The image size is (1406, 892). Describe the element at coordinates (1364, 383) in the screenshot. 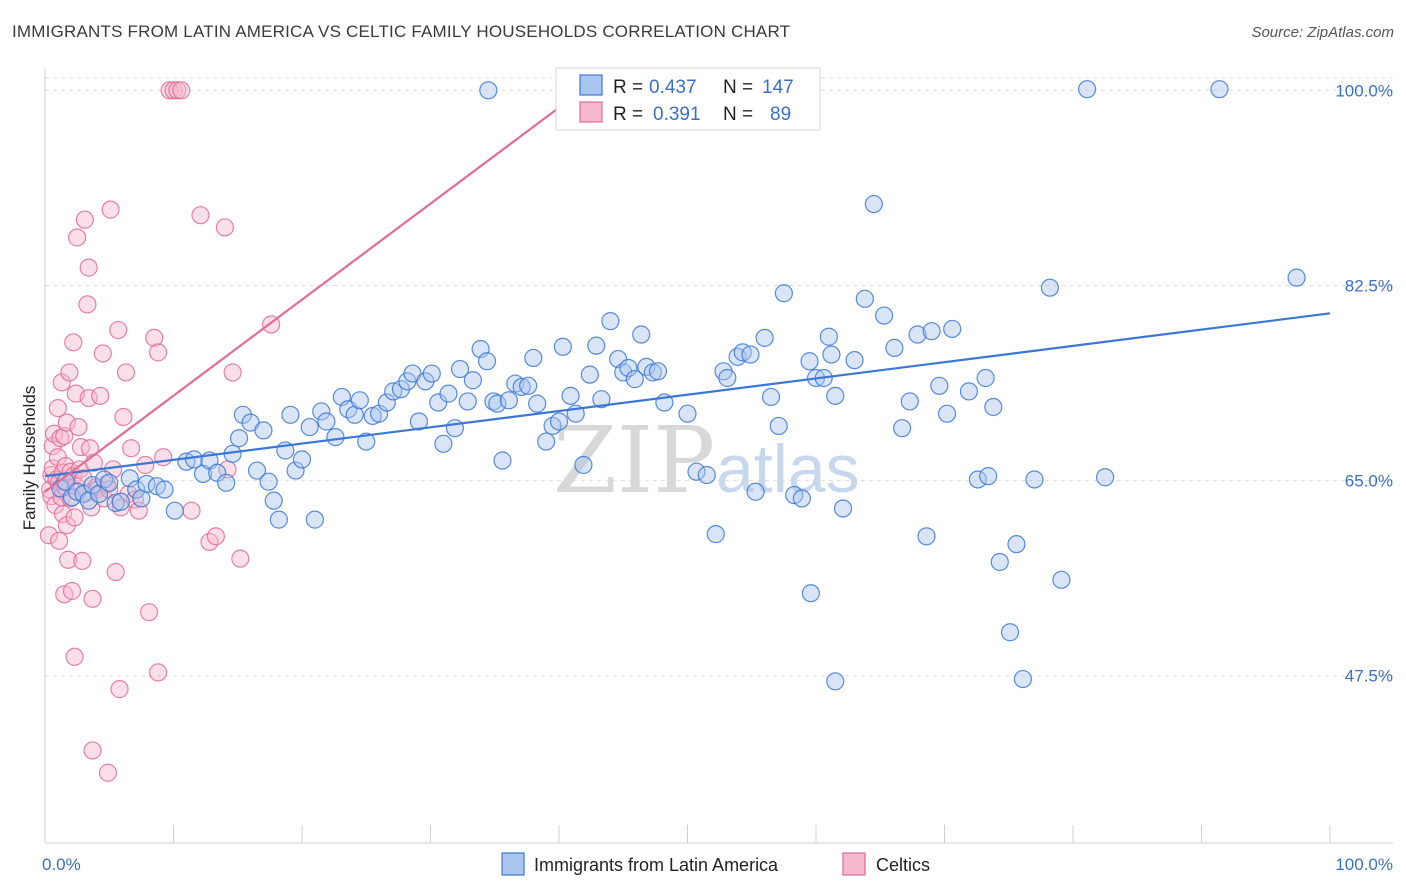

I see `y-tick-labels: 47.5% 65.0% 82.5% 100.0%` at that location.